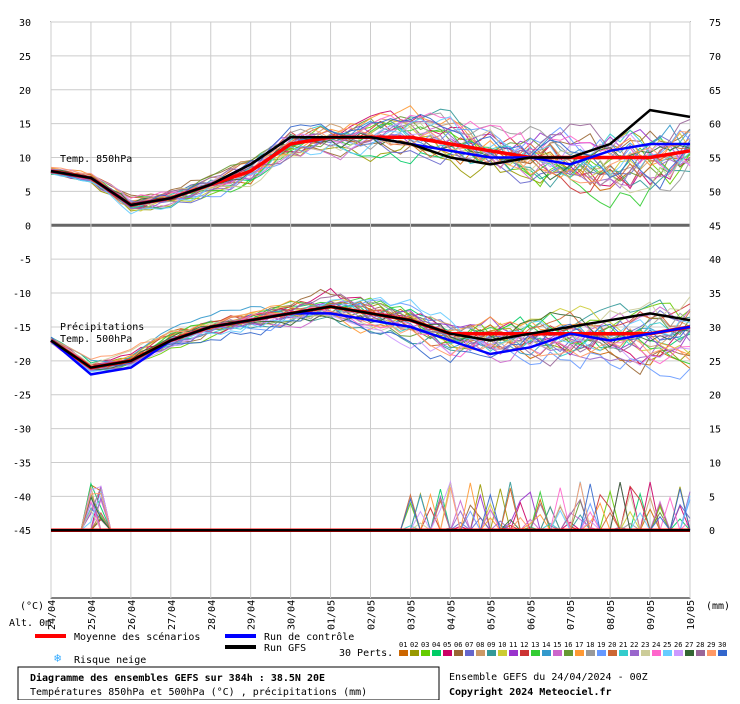 The width and height of the screenshot is (740, 704). What do you see at coordinates (292, 615) in the screenshot?
I see `x-tick-label: 30/04` at bounding box center [292, 615].